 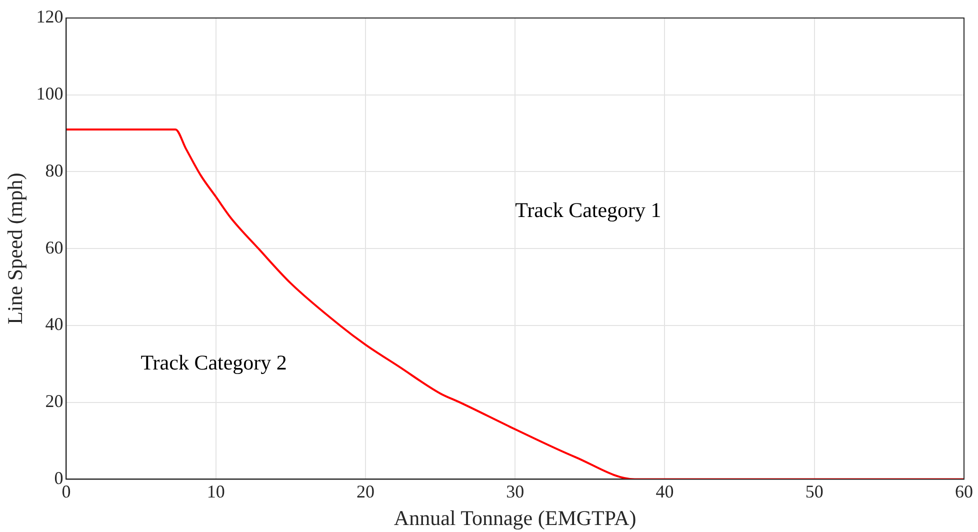 What do you see at coordinates (50, 94) in the screenshot?
I see `y-tick-label: 100` at bounding box center [50, 94].